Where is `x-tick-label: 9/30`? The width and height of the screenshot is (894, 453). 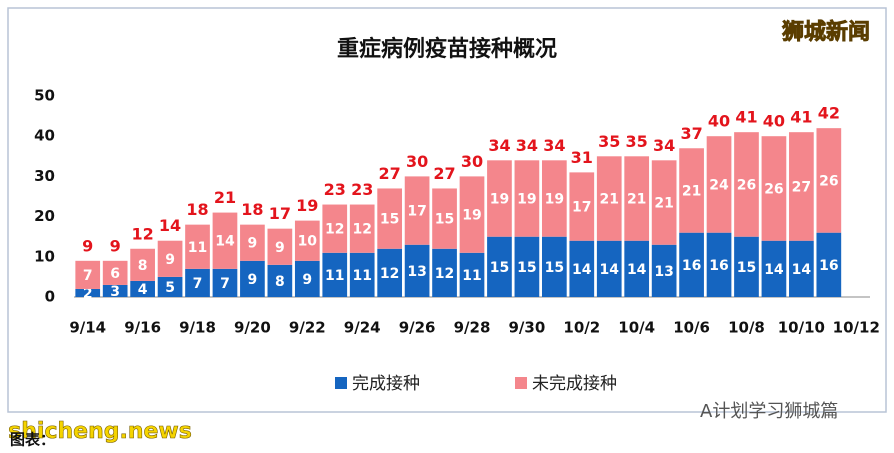 x-tick-label: 9/30 is located at coordinates (526, 328).